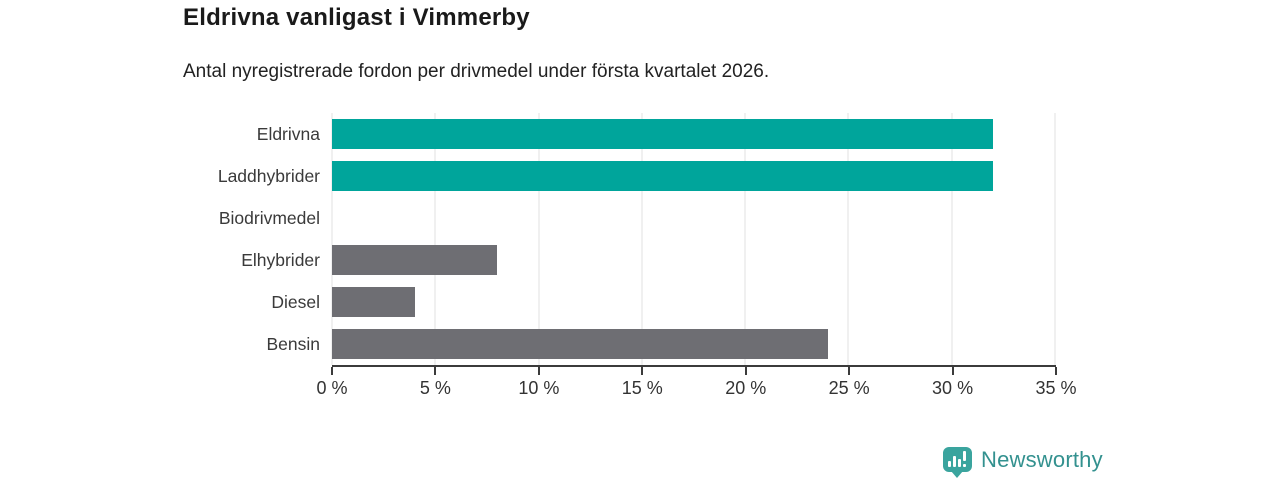  What do you see at coordinates (332, 388) in the screenshot?
I see `x-tick-label: 0 %` at bounding box center [332, 388].